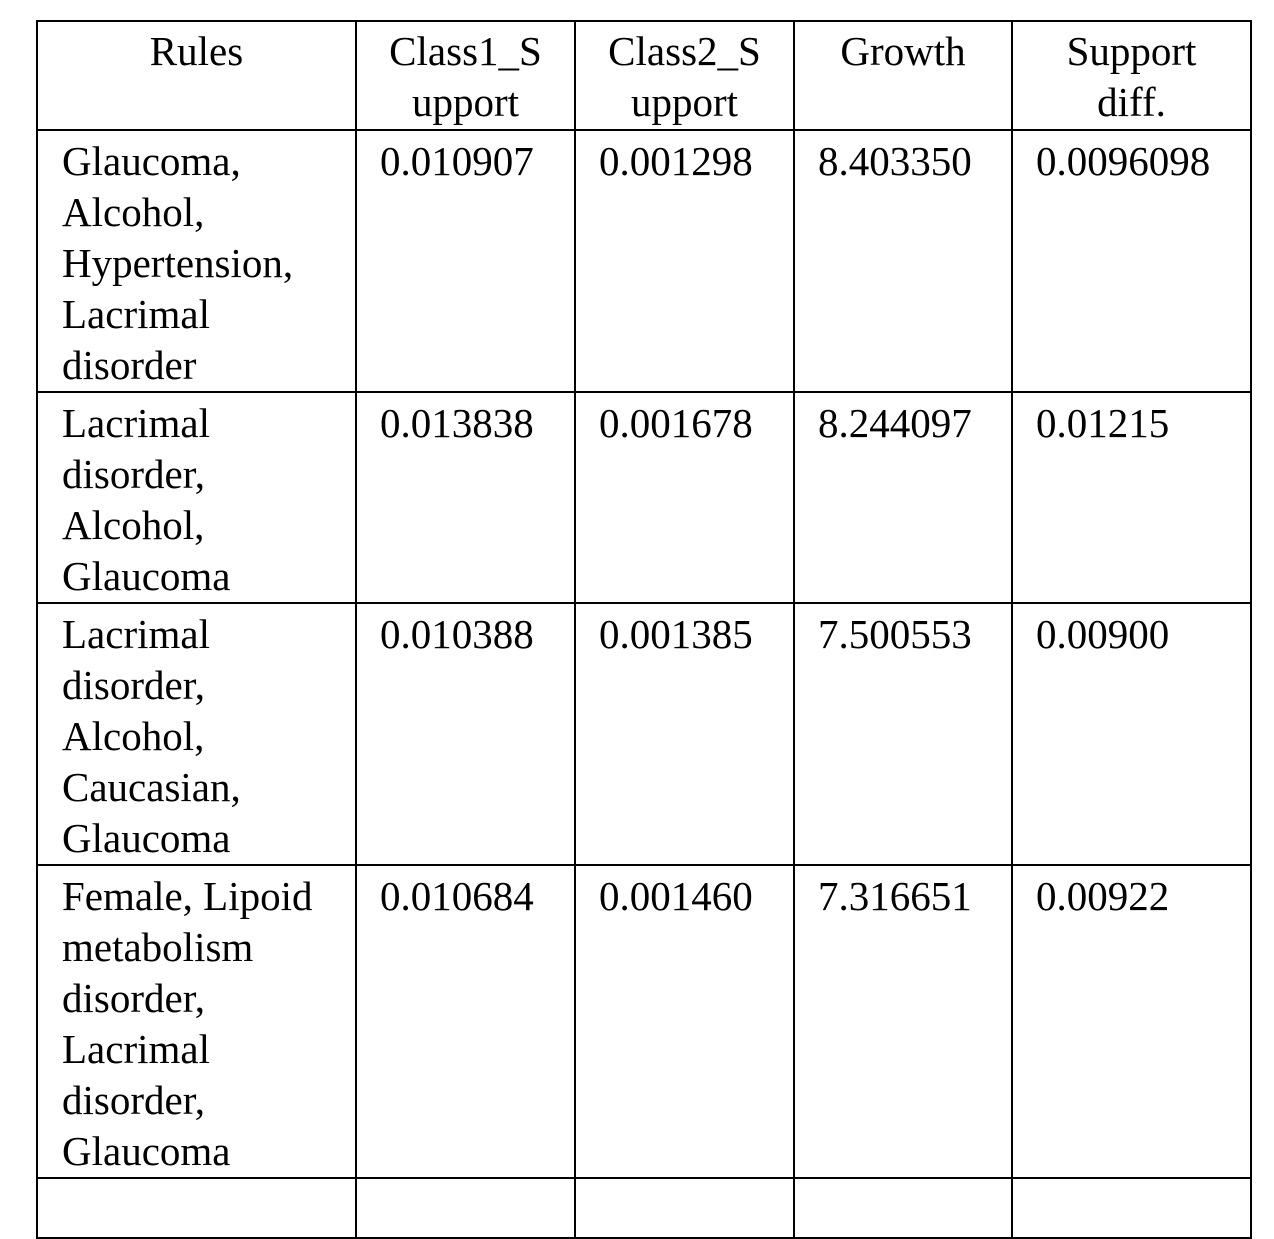 This screenshot has height=1239, width=1274. What do you see at coordinates (903, 1021) in the screenshot?
I see `value-cell: 7.316651` at bounding box center [903, 1021].